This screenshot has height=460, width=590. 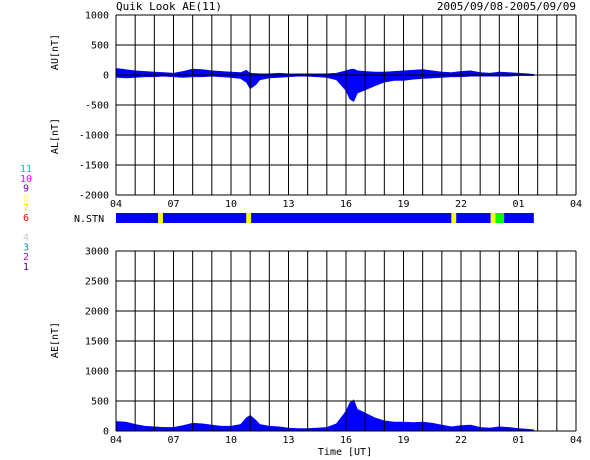 What do you see at coordinates (55, 136) in the screenshot?
I see `al-axis-label: AL[nT]` at bounding box center [55, 136].